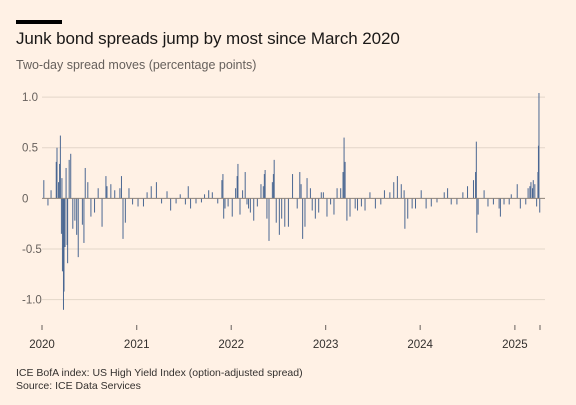 This screenshot has height=405, width=576. I want to click on y-tick-label: 0, so click(25, 199).